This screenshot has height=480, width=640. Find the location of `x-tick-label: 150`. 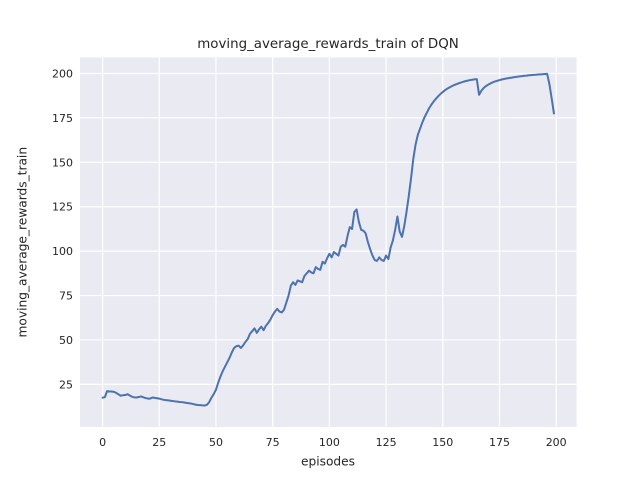

x-tick-label: 150 is located at coordinates (442, 442).